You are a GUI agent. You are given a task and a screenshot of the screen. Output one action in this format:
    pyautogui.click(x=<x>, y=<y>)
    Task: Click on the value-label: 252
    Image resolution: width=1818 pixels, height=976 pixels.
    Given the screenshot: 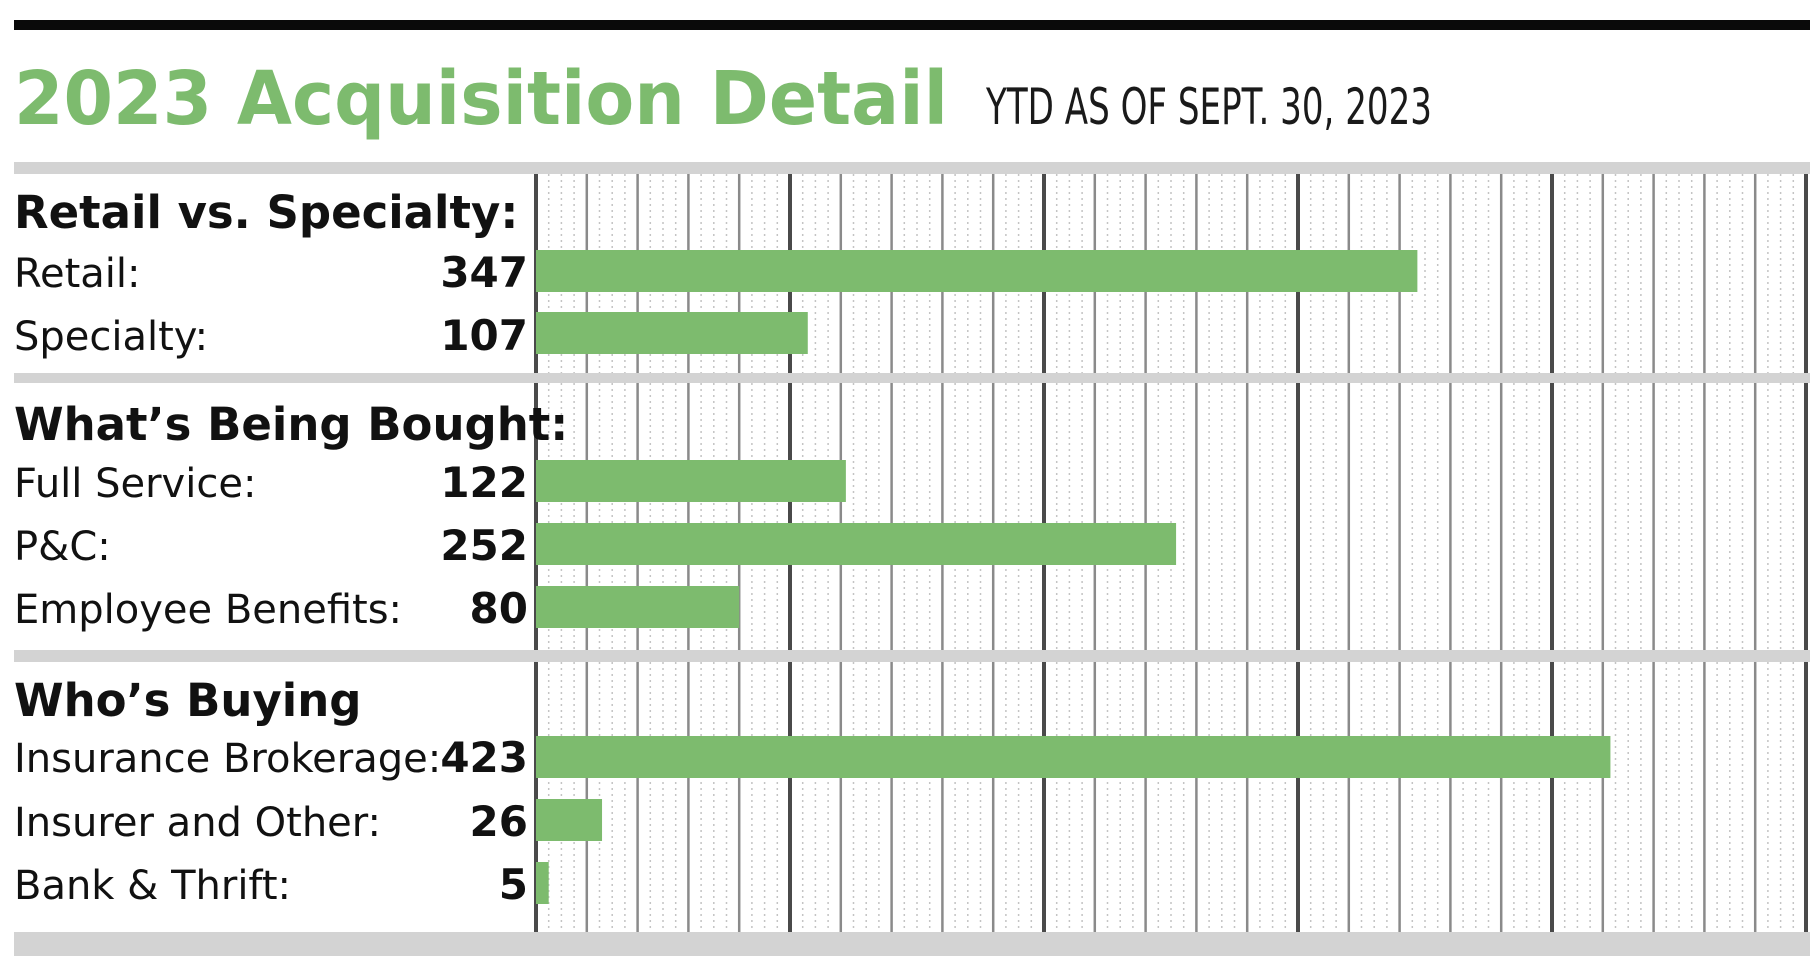 What is the action you would take?
    pyautogui.click(x=484, y=545)
    